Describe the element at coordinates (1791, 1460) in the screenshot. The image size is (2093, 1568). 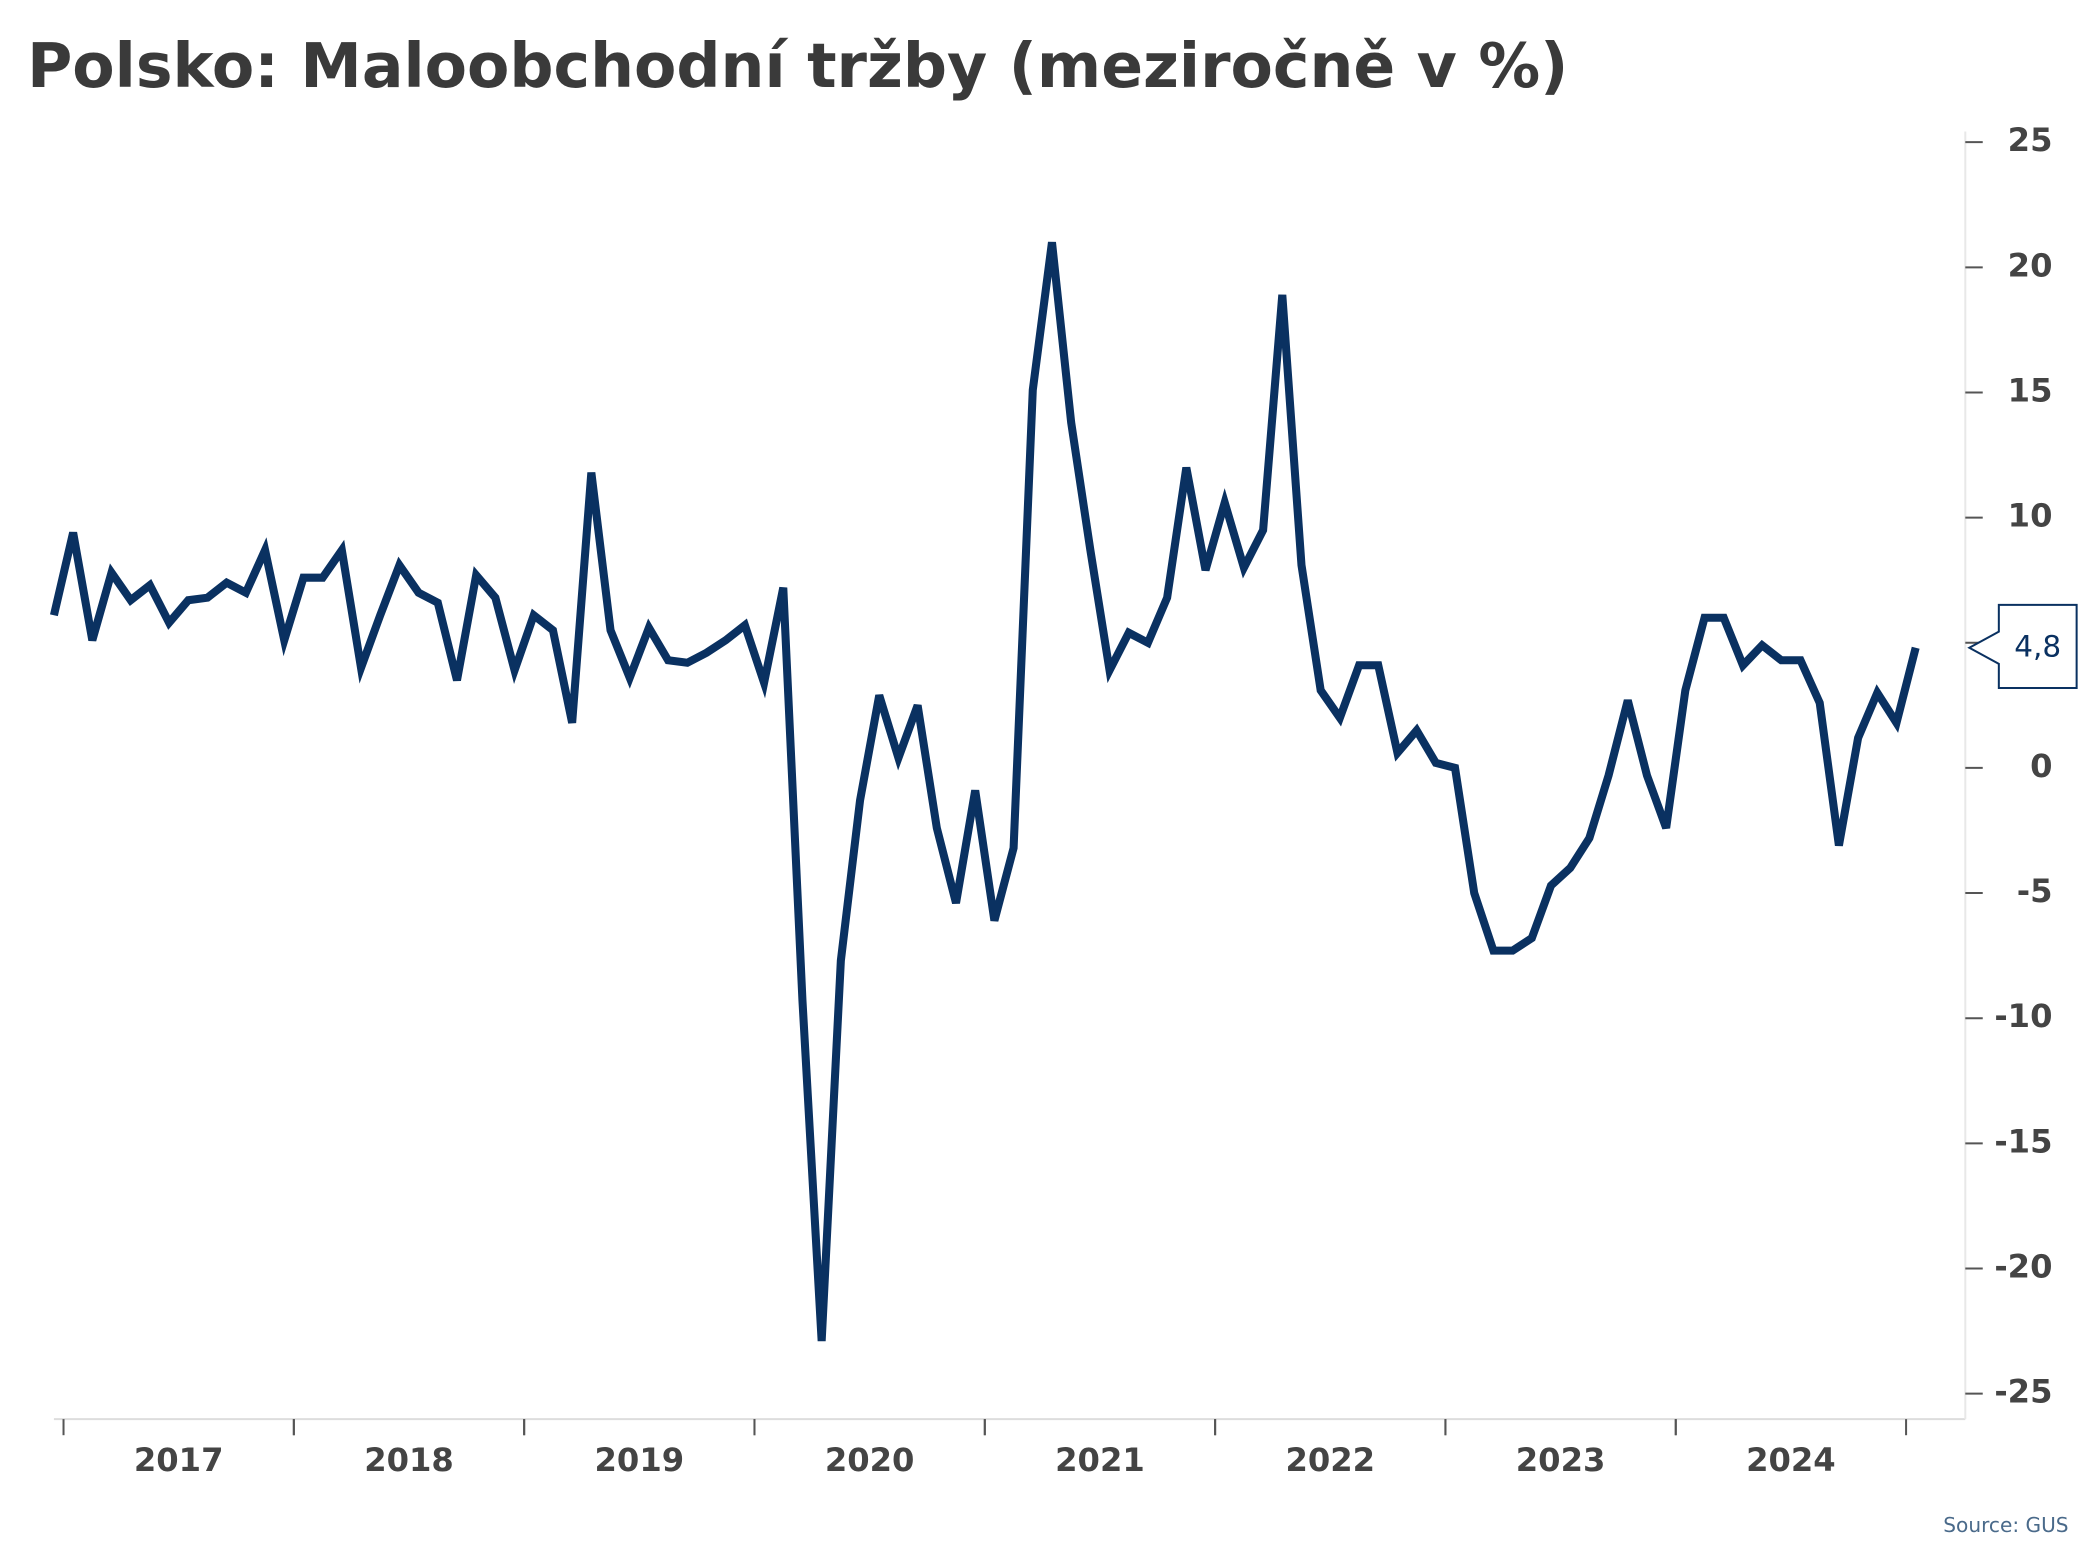
I see `x-tick-label: 2024` at that location.